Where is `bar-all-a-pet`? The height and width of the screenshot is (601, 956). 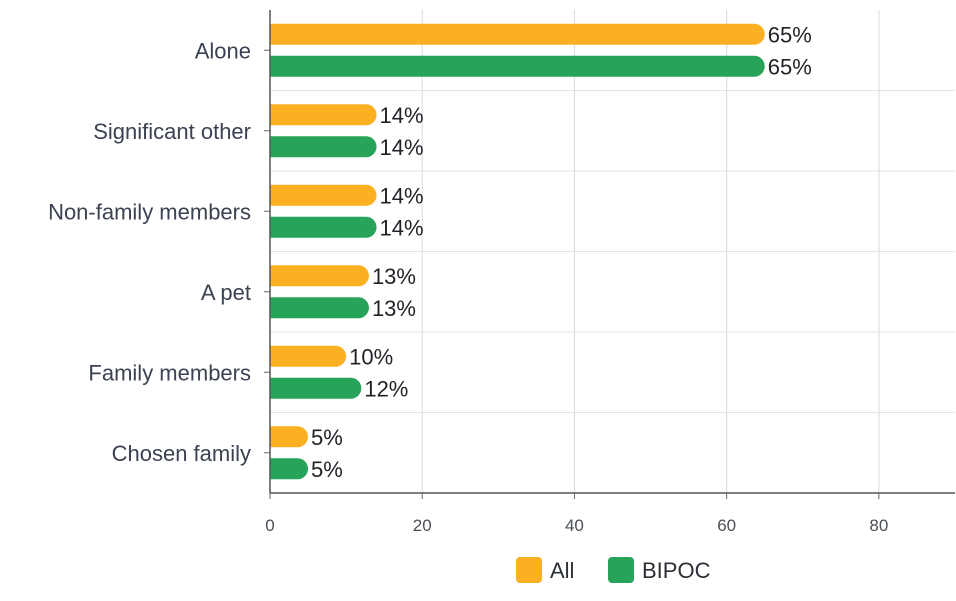 bar-all-a-pet is located at coordinates (319, 276).